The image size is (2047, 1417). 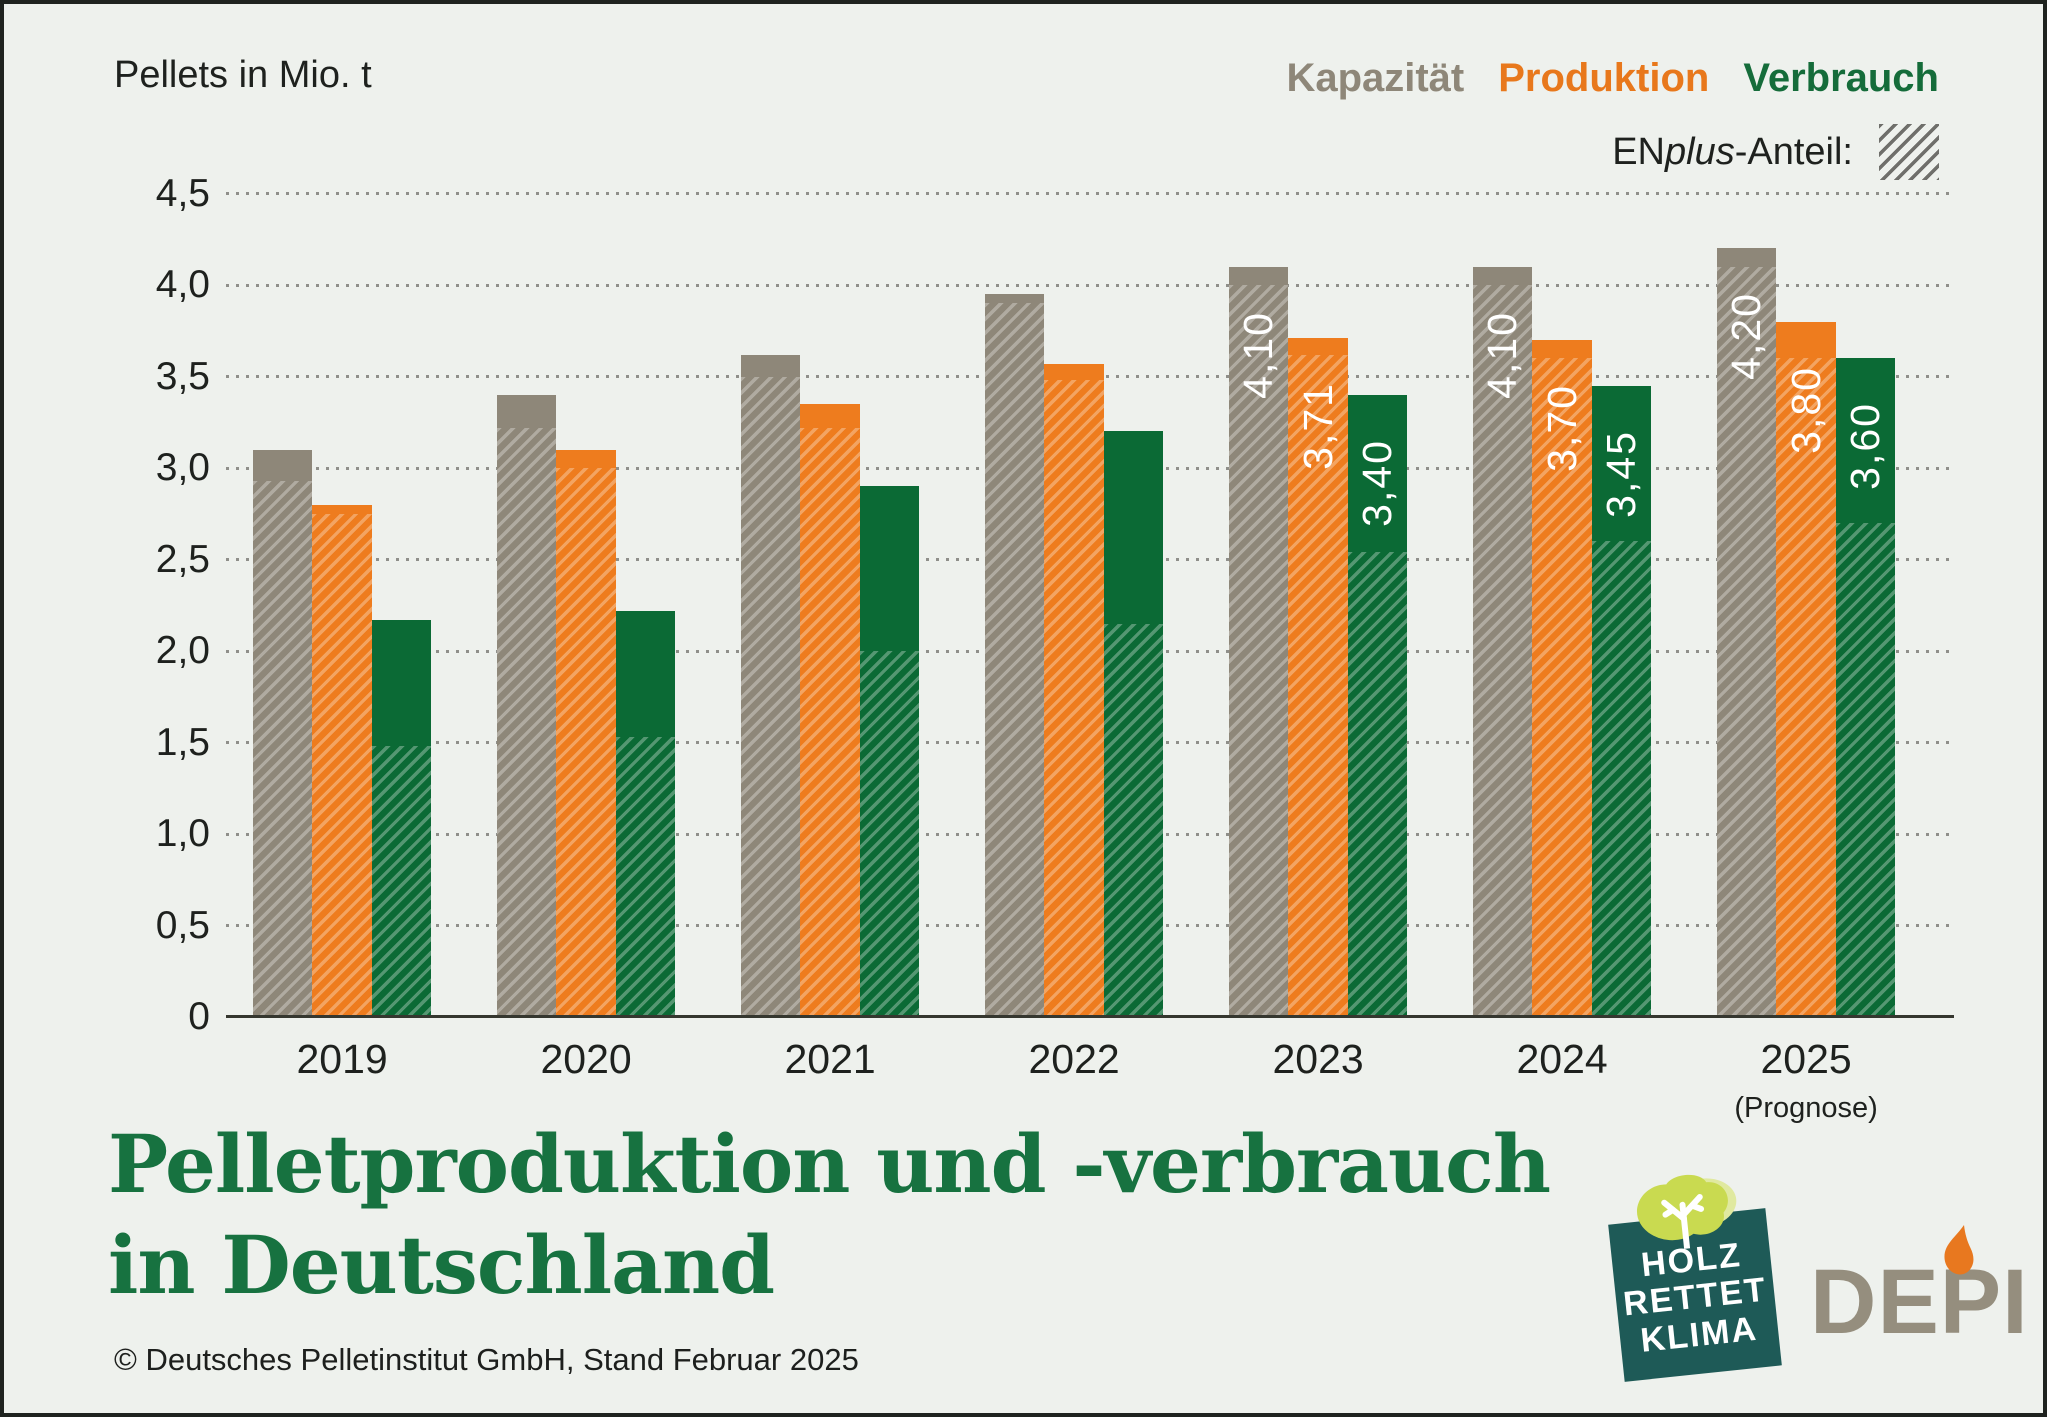 I want to click on enplus-hatch-verbrauch-2024, so click(x=1621, y=779).